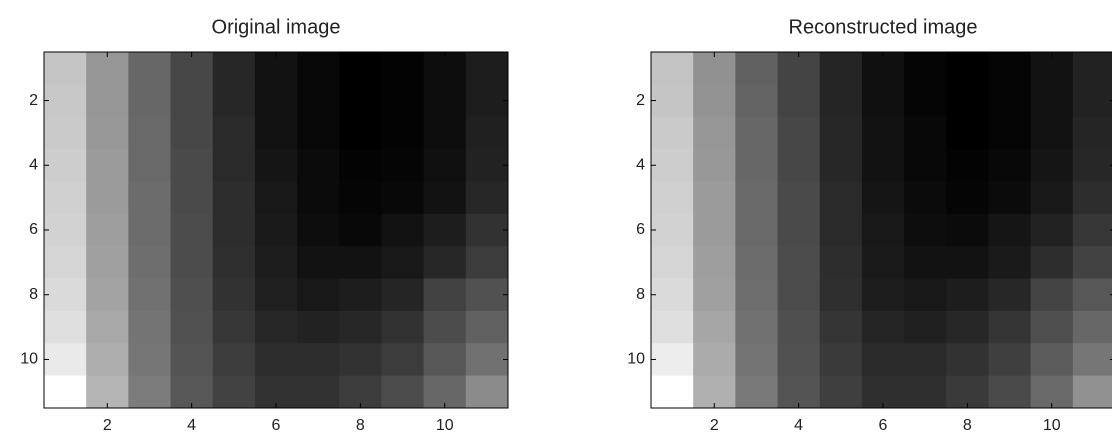 This screenshot has height=441, width=1112. What do you see at coordinates (798, 425) in the screenshot?
I see `x-tick-label: 4` at bounding box center [798, 425].